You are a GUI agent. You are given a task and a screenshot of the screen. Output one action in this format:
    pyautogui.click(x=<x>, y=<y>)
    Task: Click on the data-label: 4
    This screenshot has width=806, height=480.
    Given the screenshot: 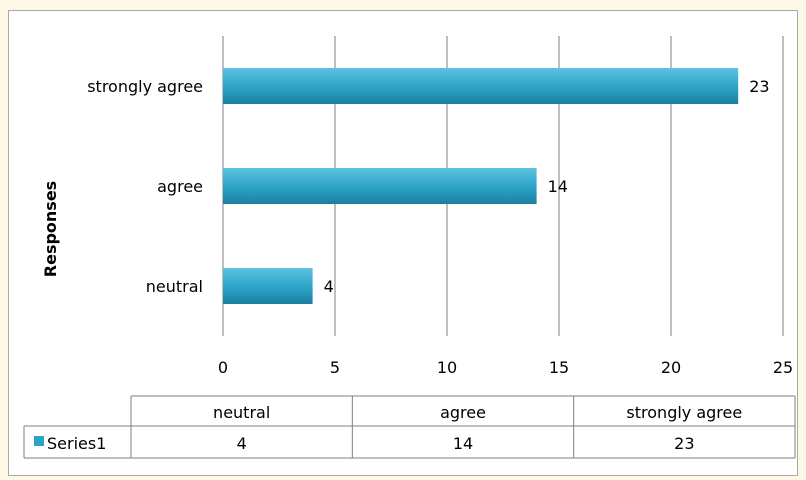 What is the action you would take?
    pyautogui.click(x=329, y=286)
    